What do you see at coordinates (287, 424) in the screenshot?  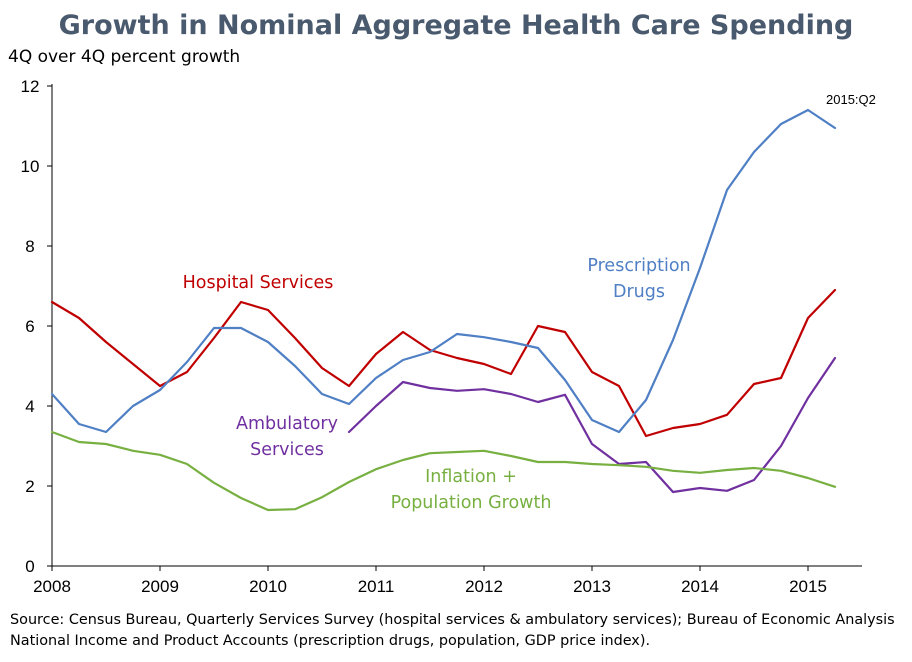 I see `series-label-ambulatory-services: Ambulatory` at bounding box center [287, 424].